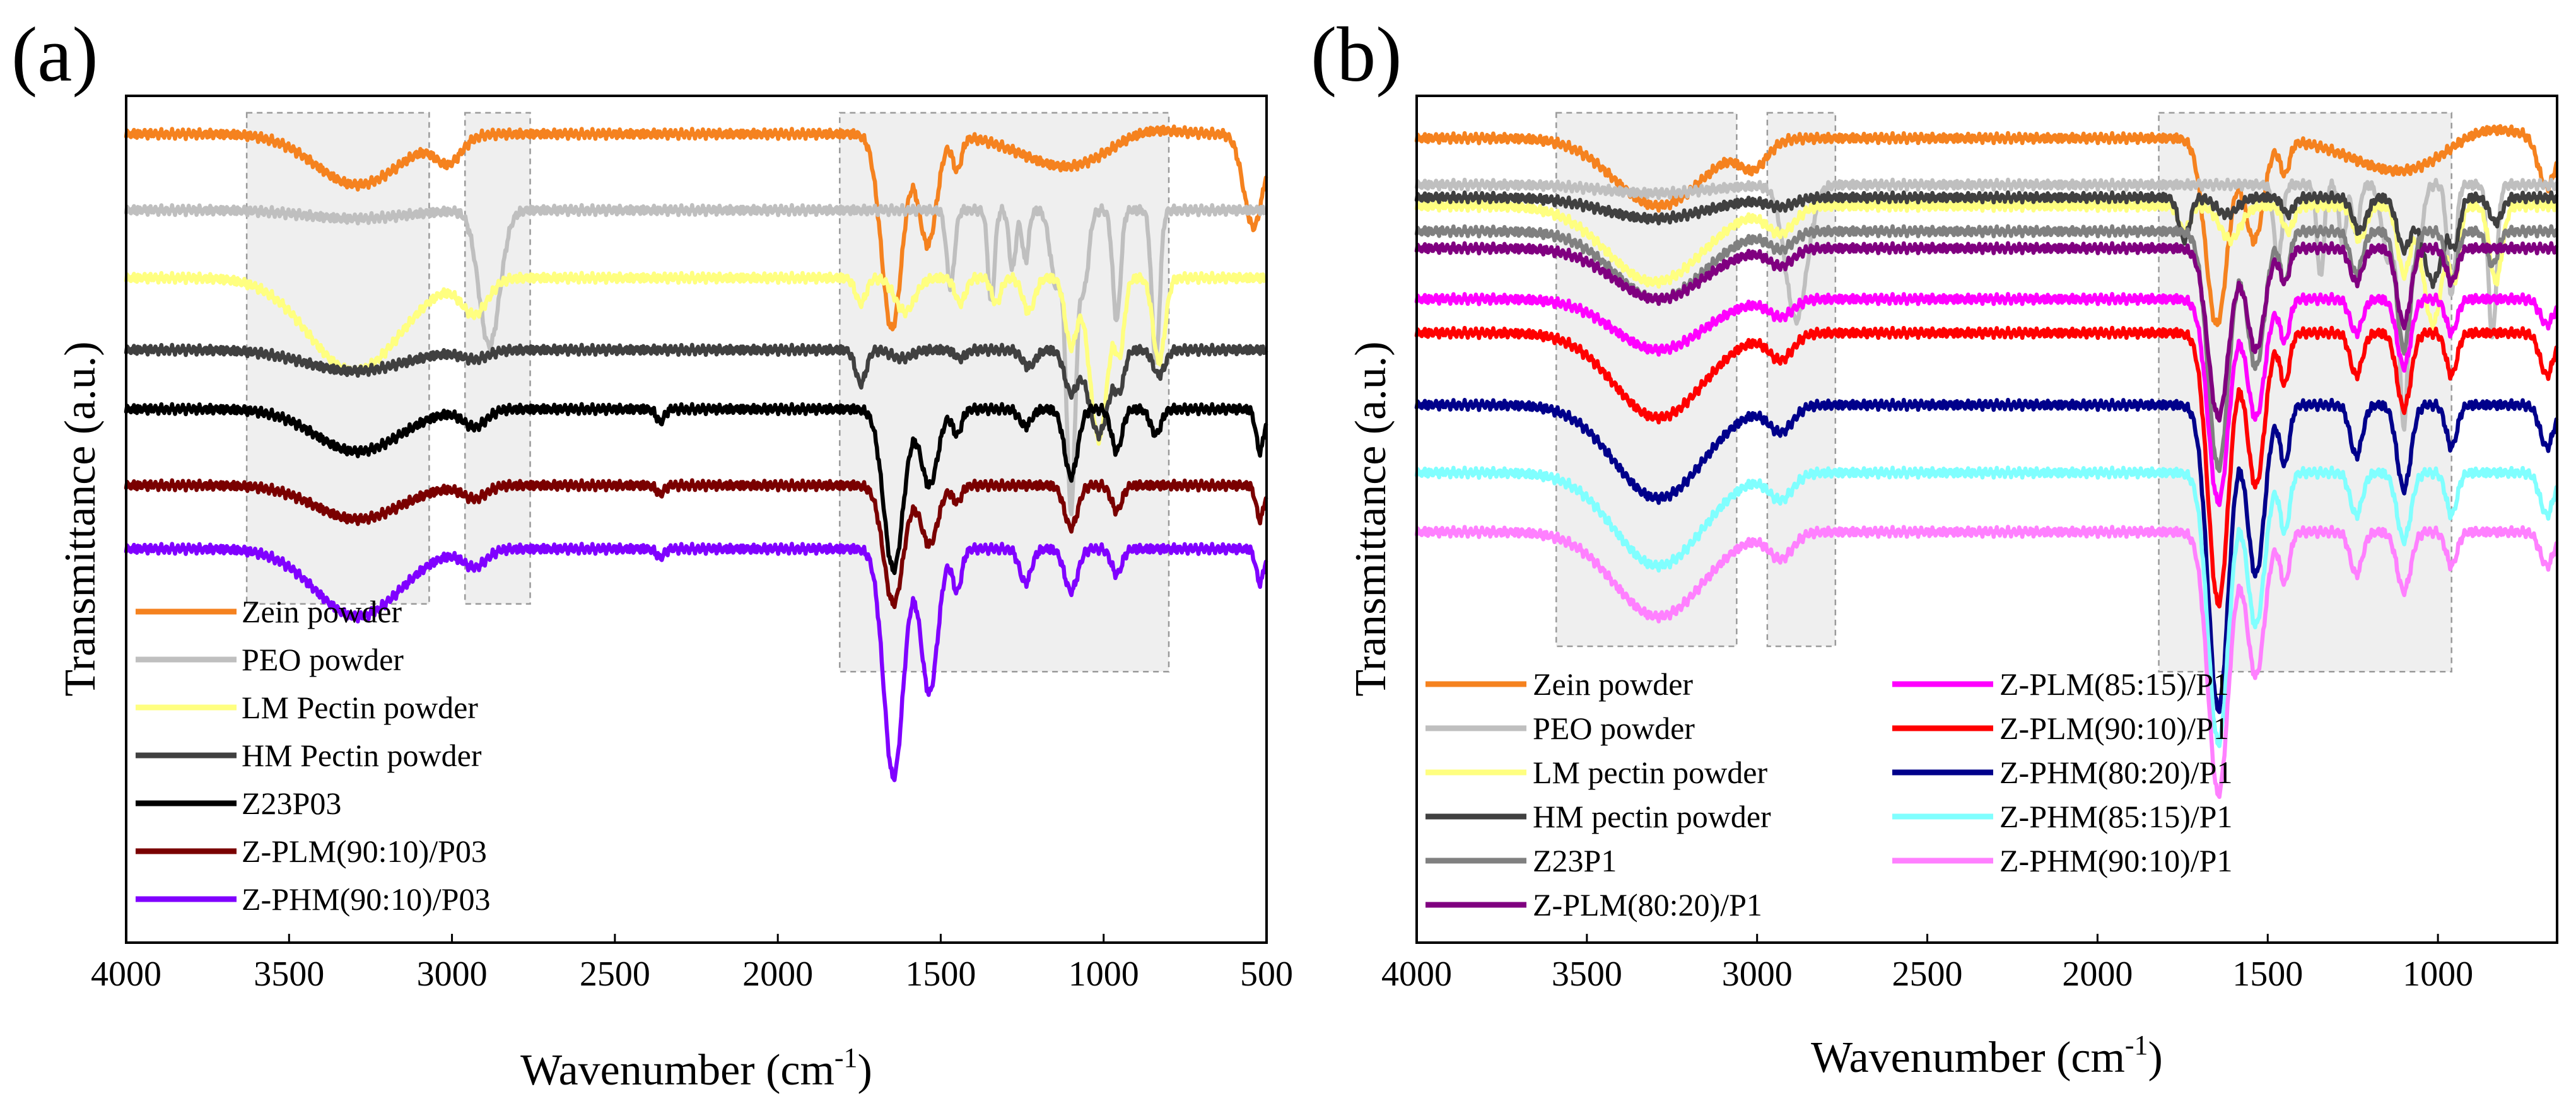  What do you see at coordinates (2114, 728) in the screenshot?
I see `legend-label-z-plm-90-10-p1: Z-PLM(90:10)/P1` at bounding box center [2114, 728].